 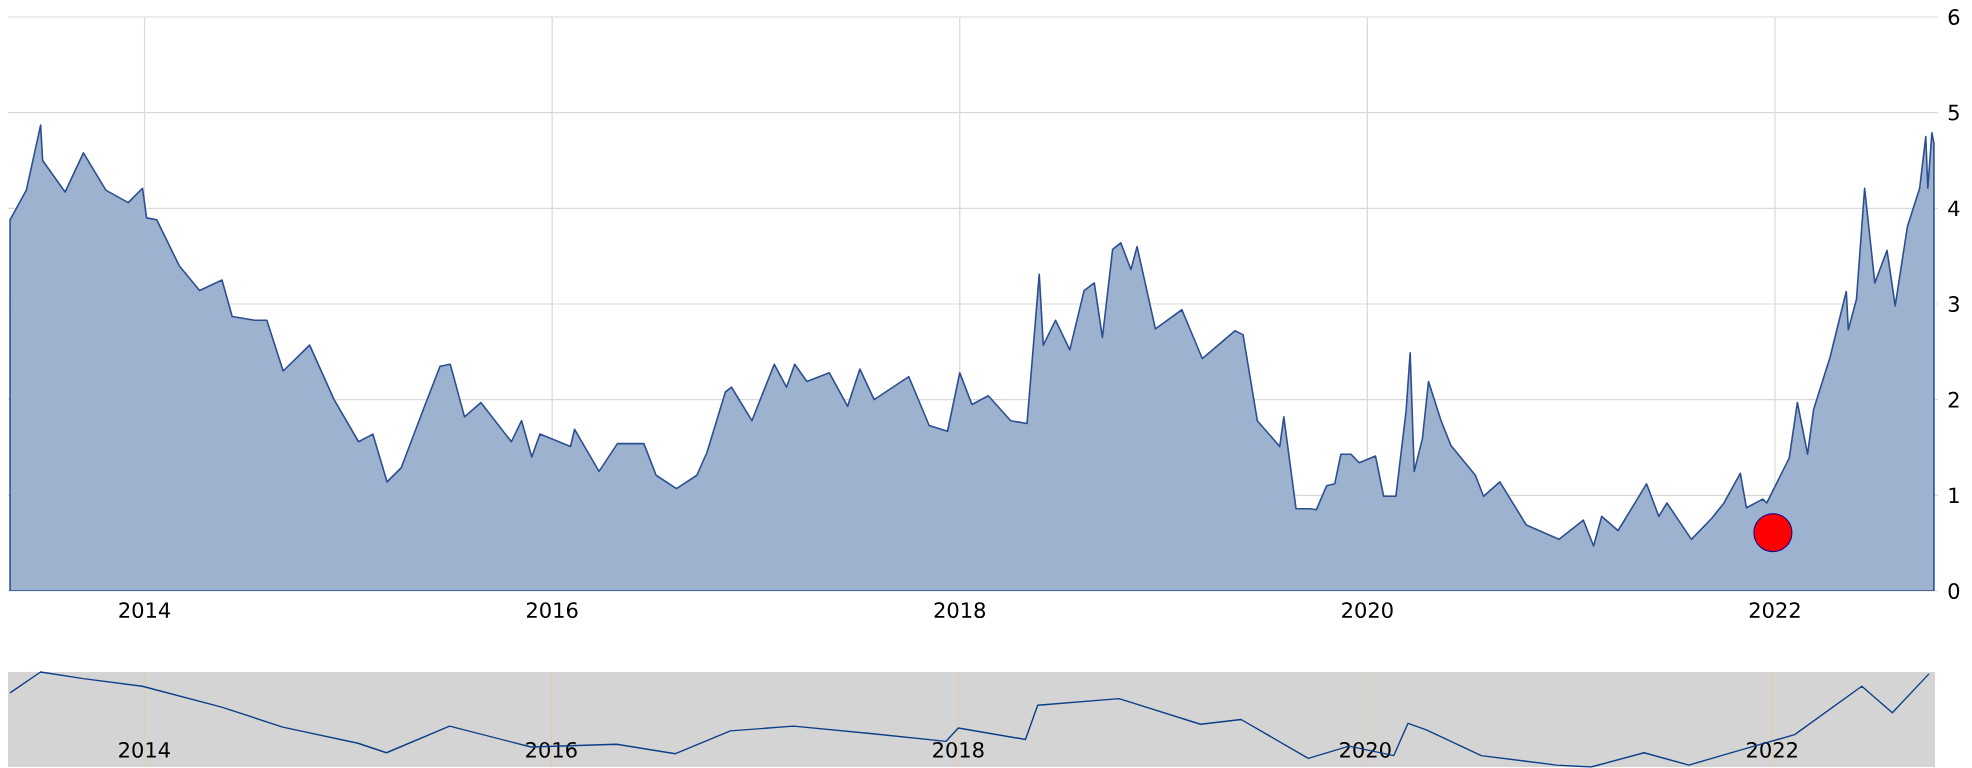 I want to click on y-tick-label: 5, so click(x=1953, y=113).